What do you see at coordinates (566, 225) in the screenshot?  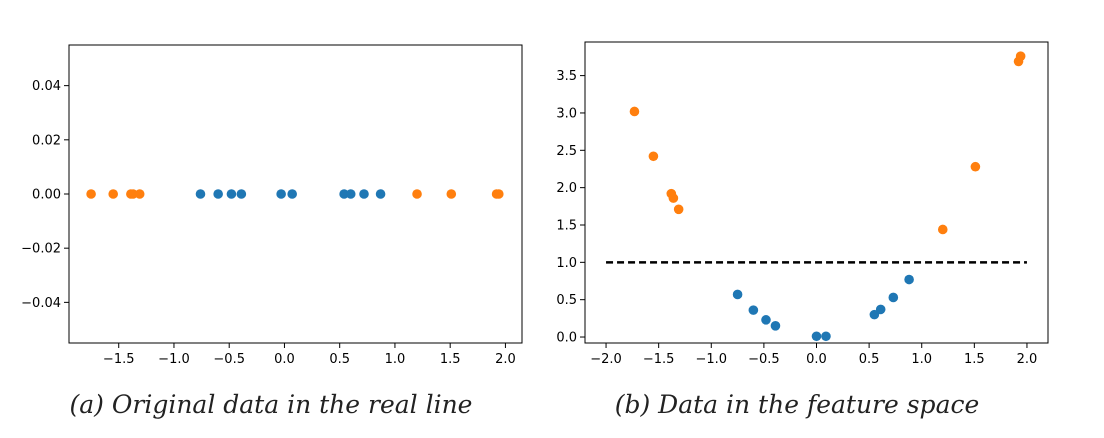 I see `y-tick-label: 1.5` at bounding box center [566, 225].